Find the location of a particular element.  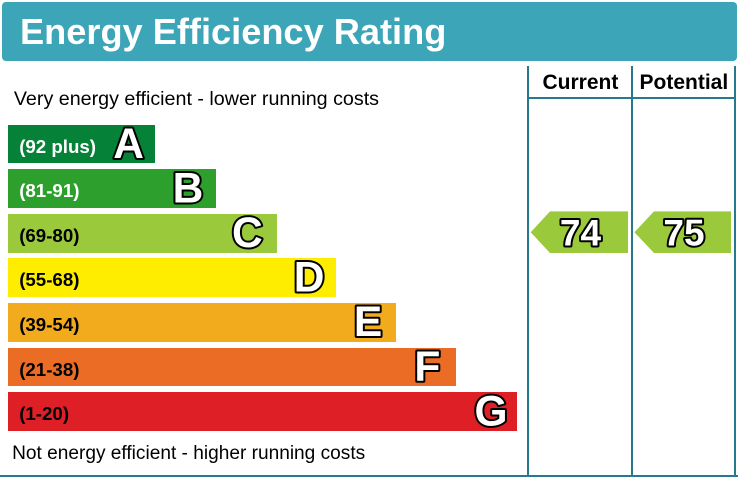

svg-text: 75 is located at coordinates (683, 232).